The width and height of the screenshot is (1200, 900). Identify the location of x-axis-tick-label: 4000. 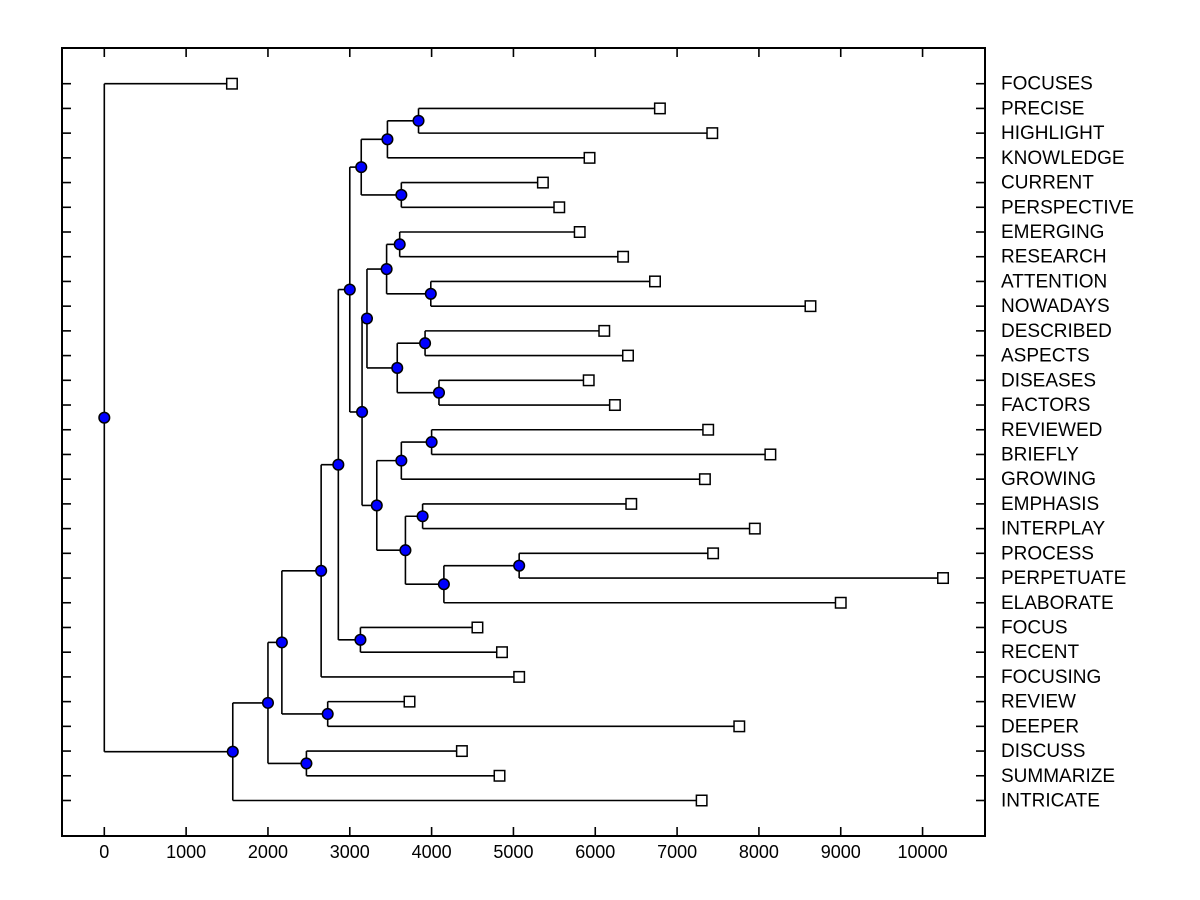
(432, 852).